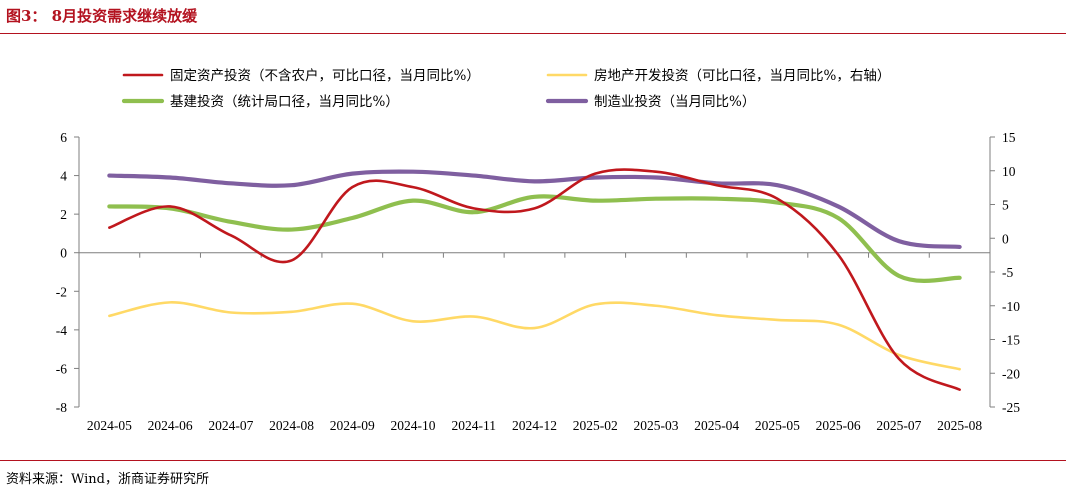  What do you see at coordinates (61, 291) in the screenshot?
I see `left-tick-label: -2` at bounding box center [61, 291].